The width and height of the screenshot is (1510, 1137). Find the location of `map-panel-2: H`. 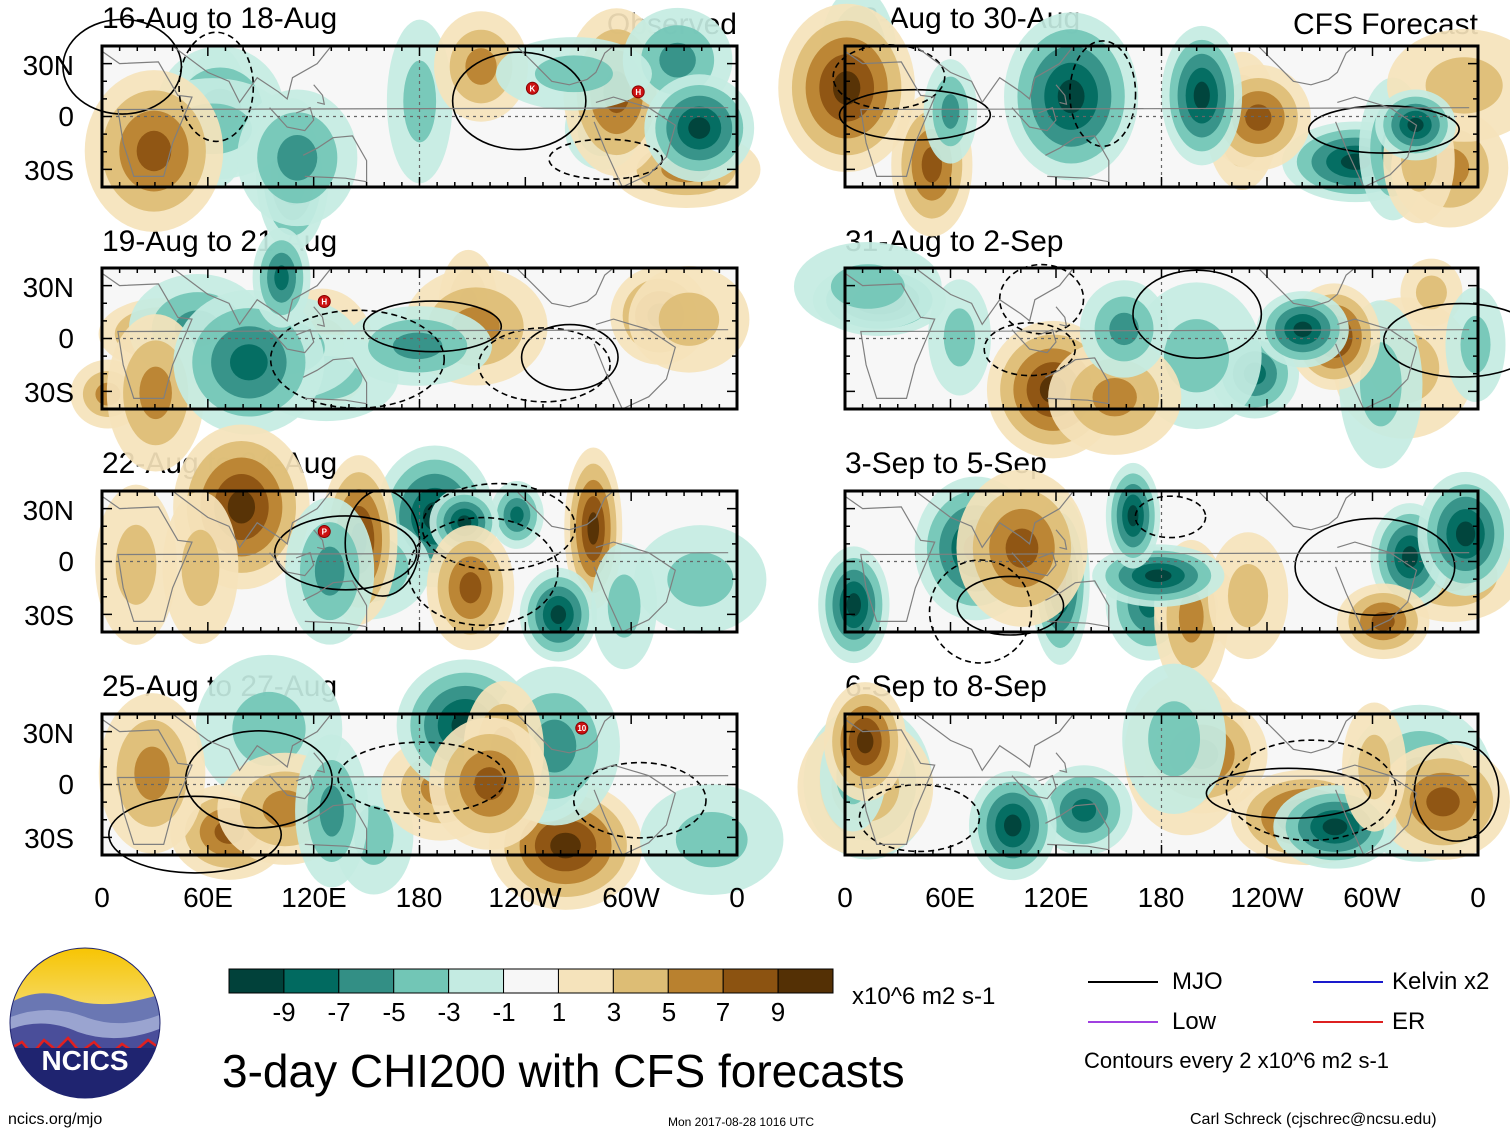

map-panel-2: H is located at coordinates (410, 349).